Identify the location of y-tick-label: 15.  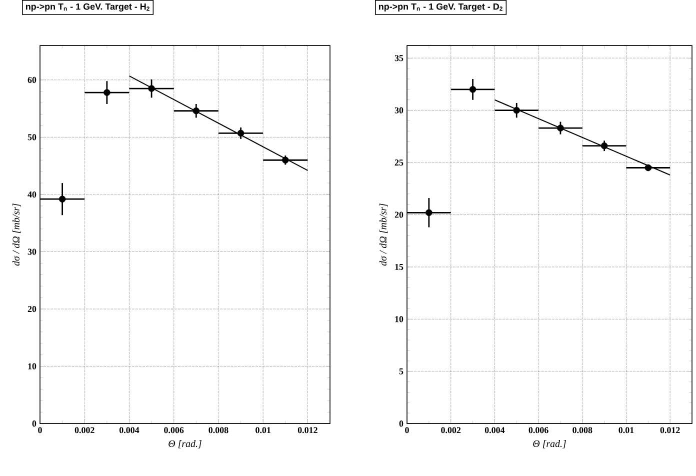
(399, 267).